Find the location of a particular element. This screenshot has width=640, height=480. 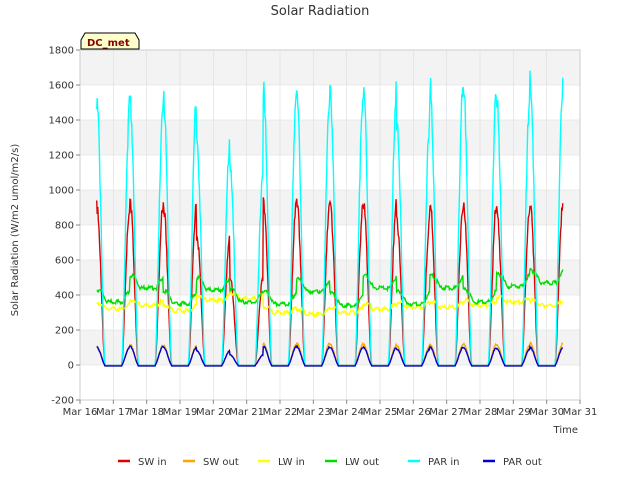

y-tick-label: -200 is located at coordinates (62, 401).